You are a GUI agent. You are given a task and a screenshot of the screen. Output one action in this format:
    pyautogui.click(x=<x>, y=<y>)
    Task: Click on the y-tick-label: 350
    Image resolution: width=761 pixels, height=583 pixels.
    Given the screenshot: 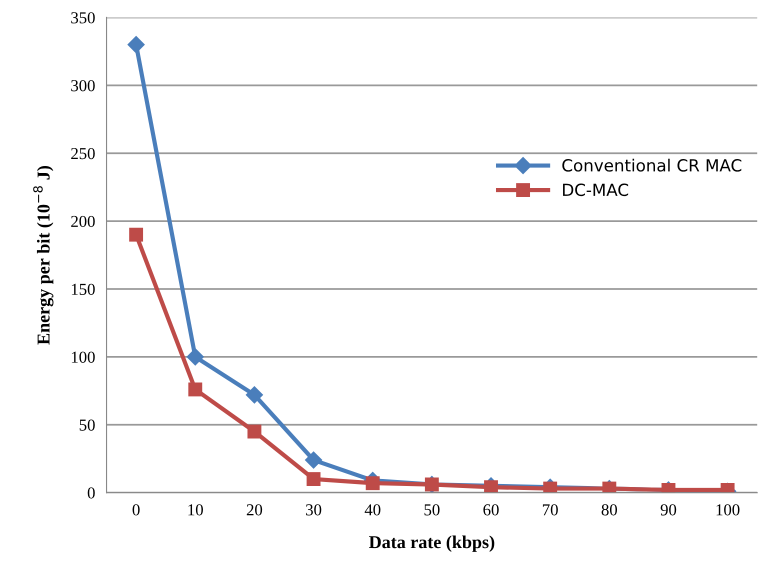 What is the action you would take?
    pyautogui.click(x=83, y=18)
    